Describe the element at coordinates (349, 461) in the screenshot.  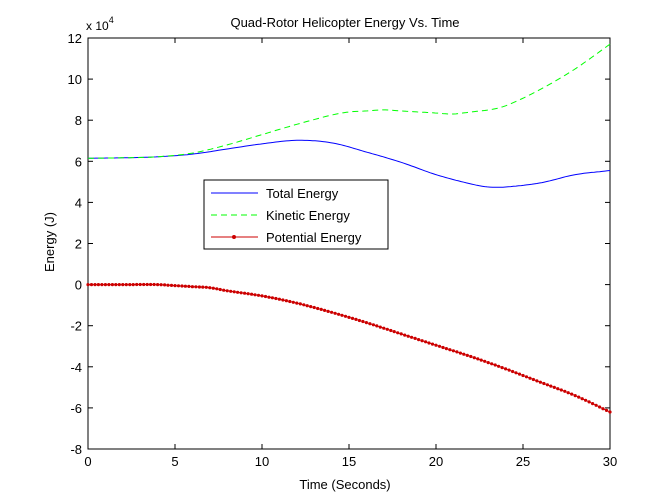
I see `x-tick-label: 15` at that location.